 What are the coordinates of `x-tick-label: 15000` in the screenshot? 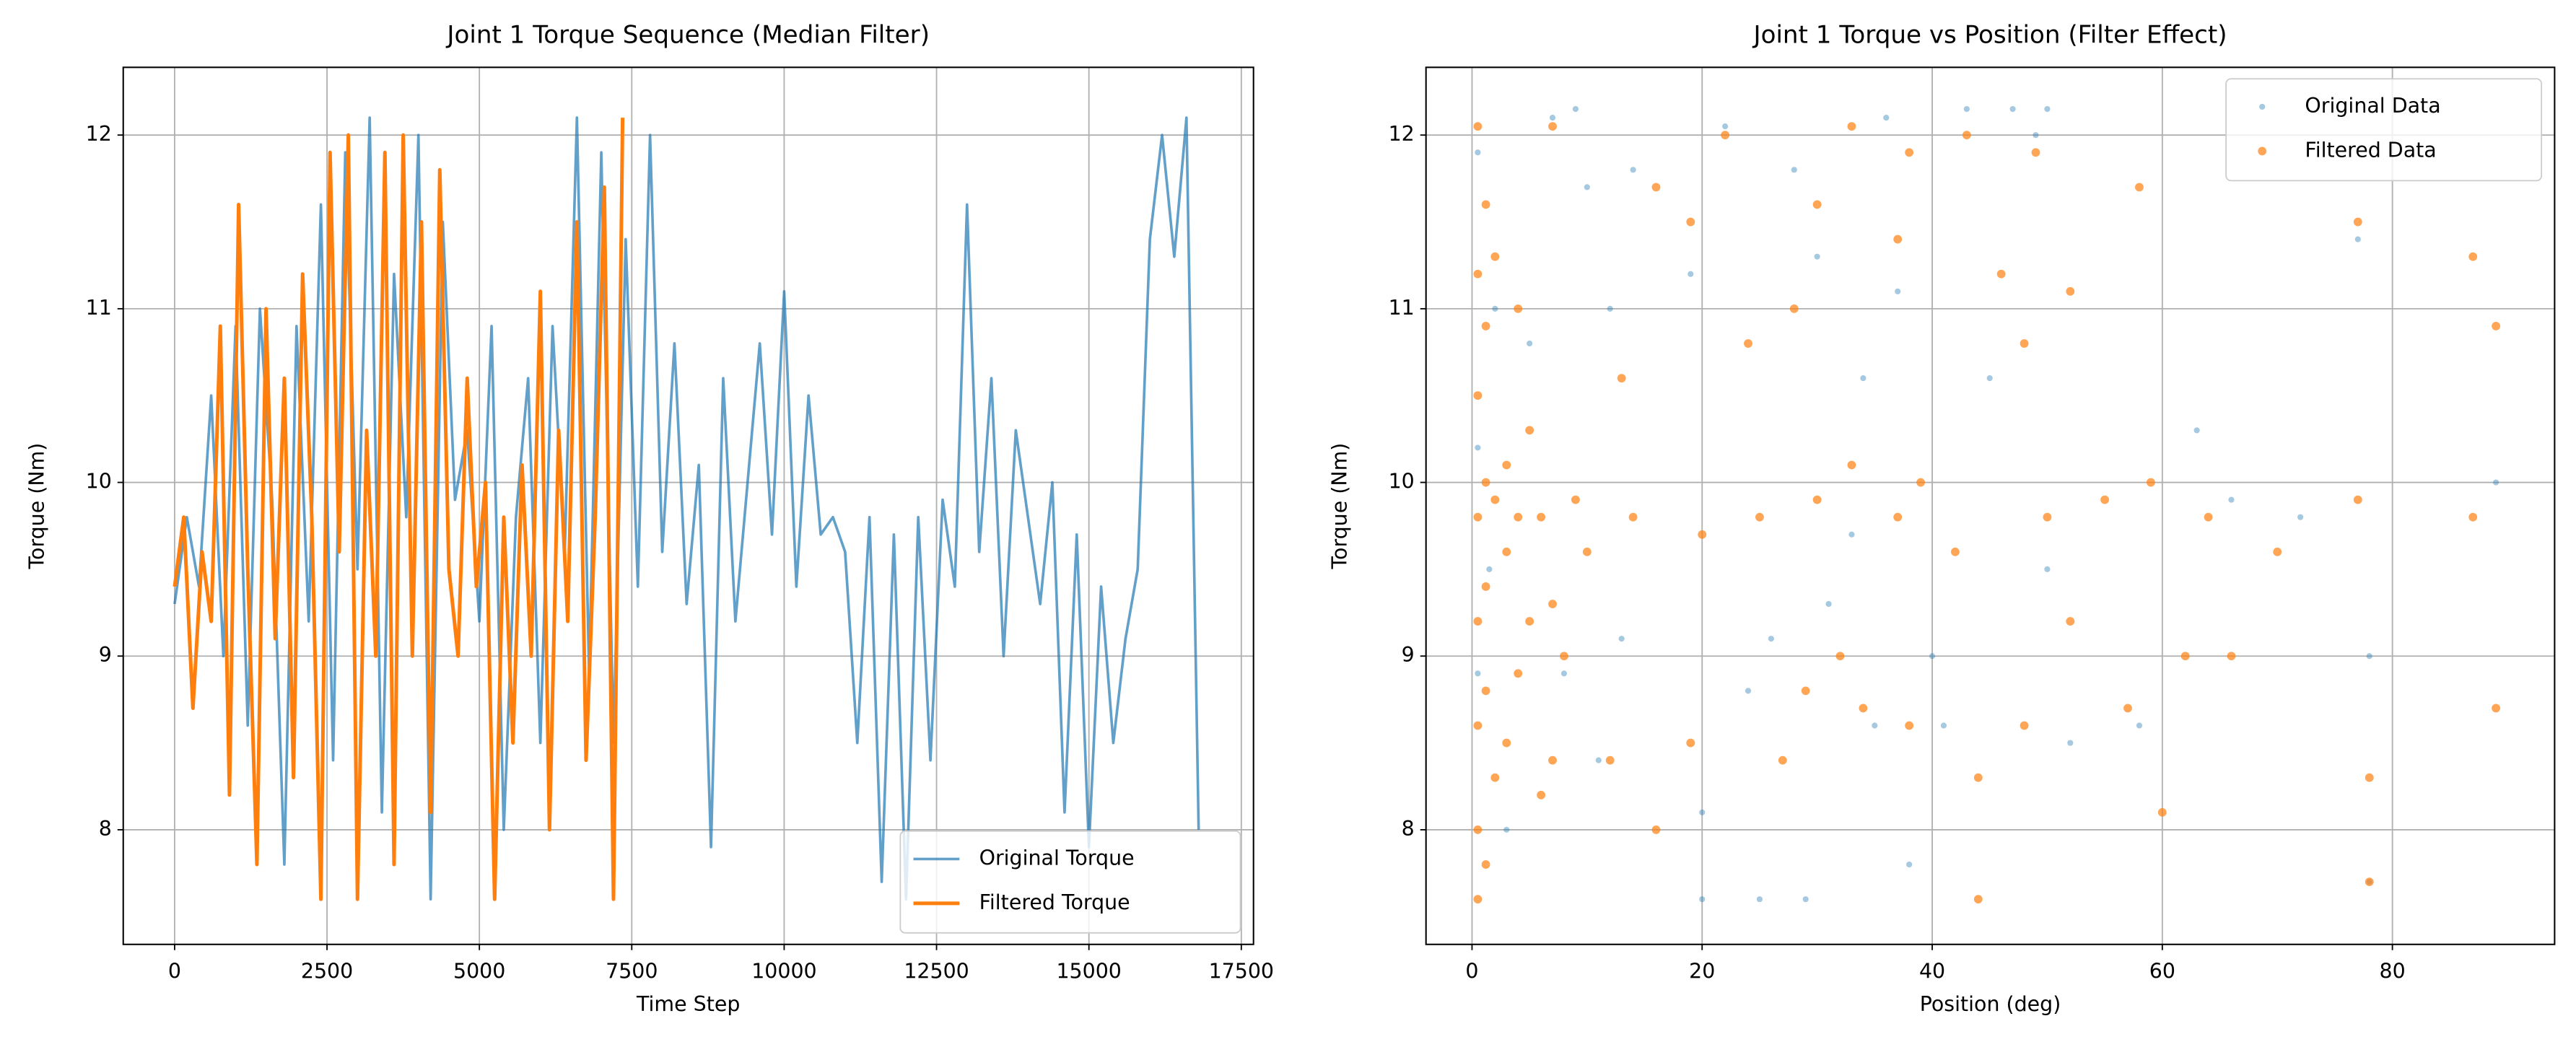 It's located at (1088, 971).